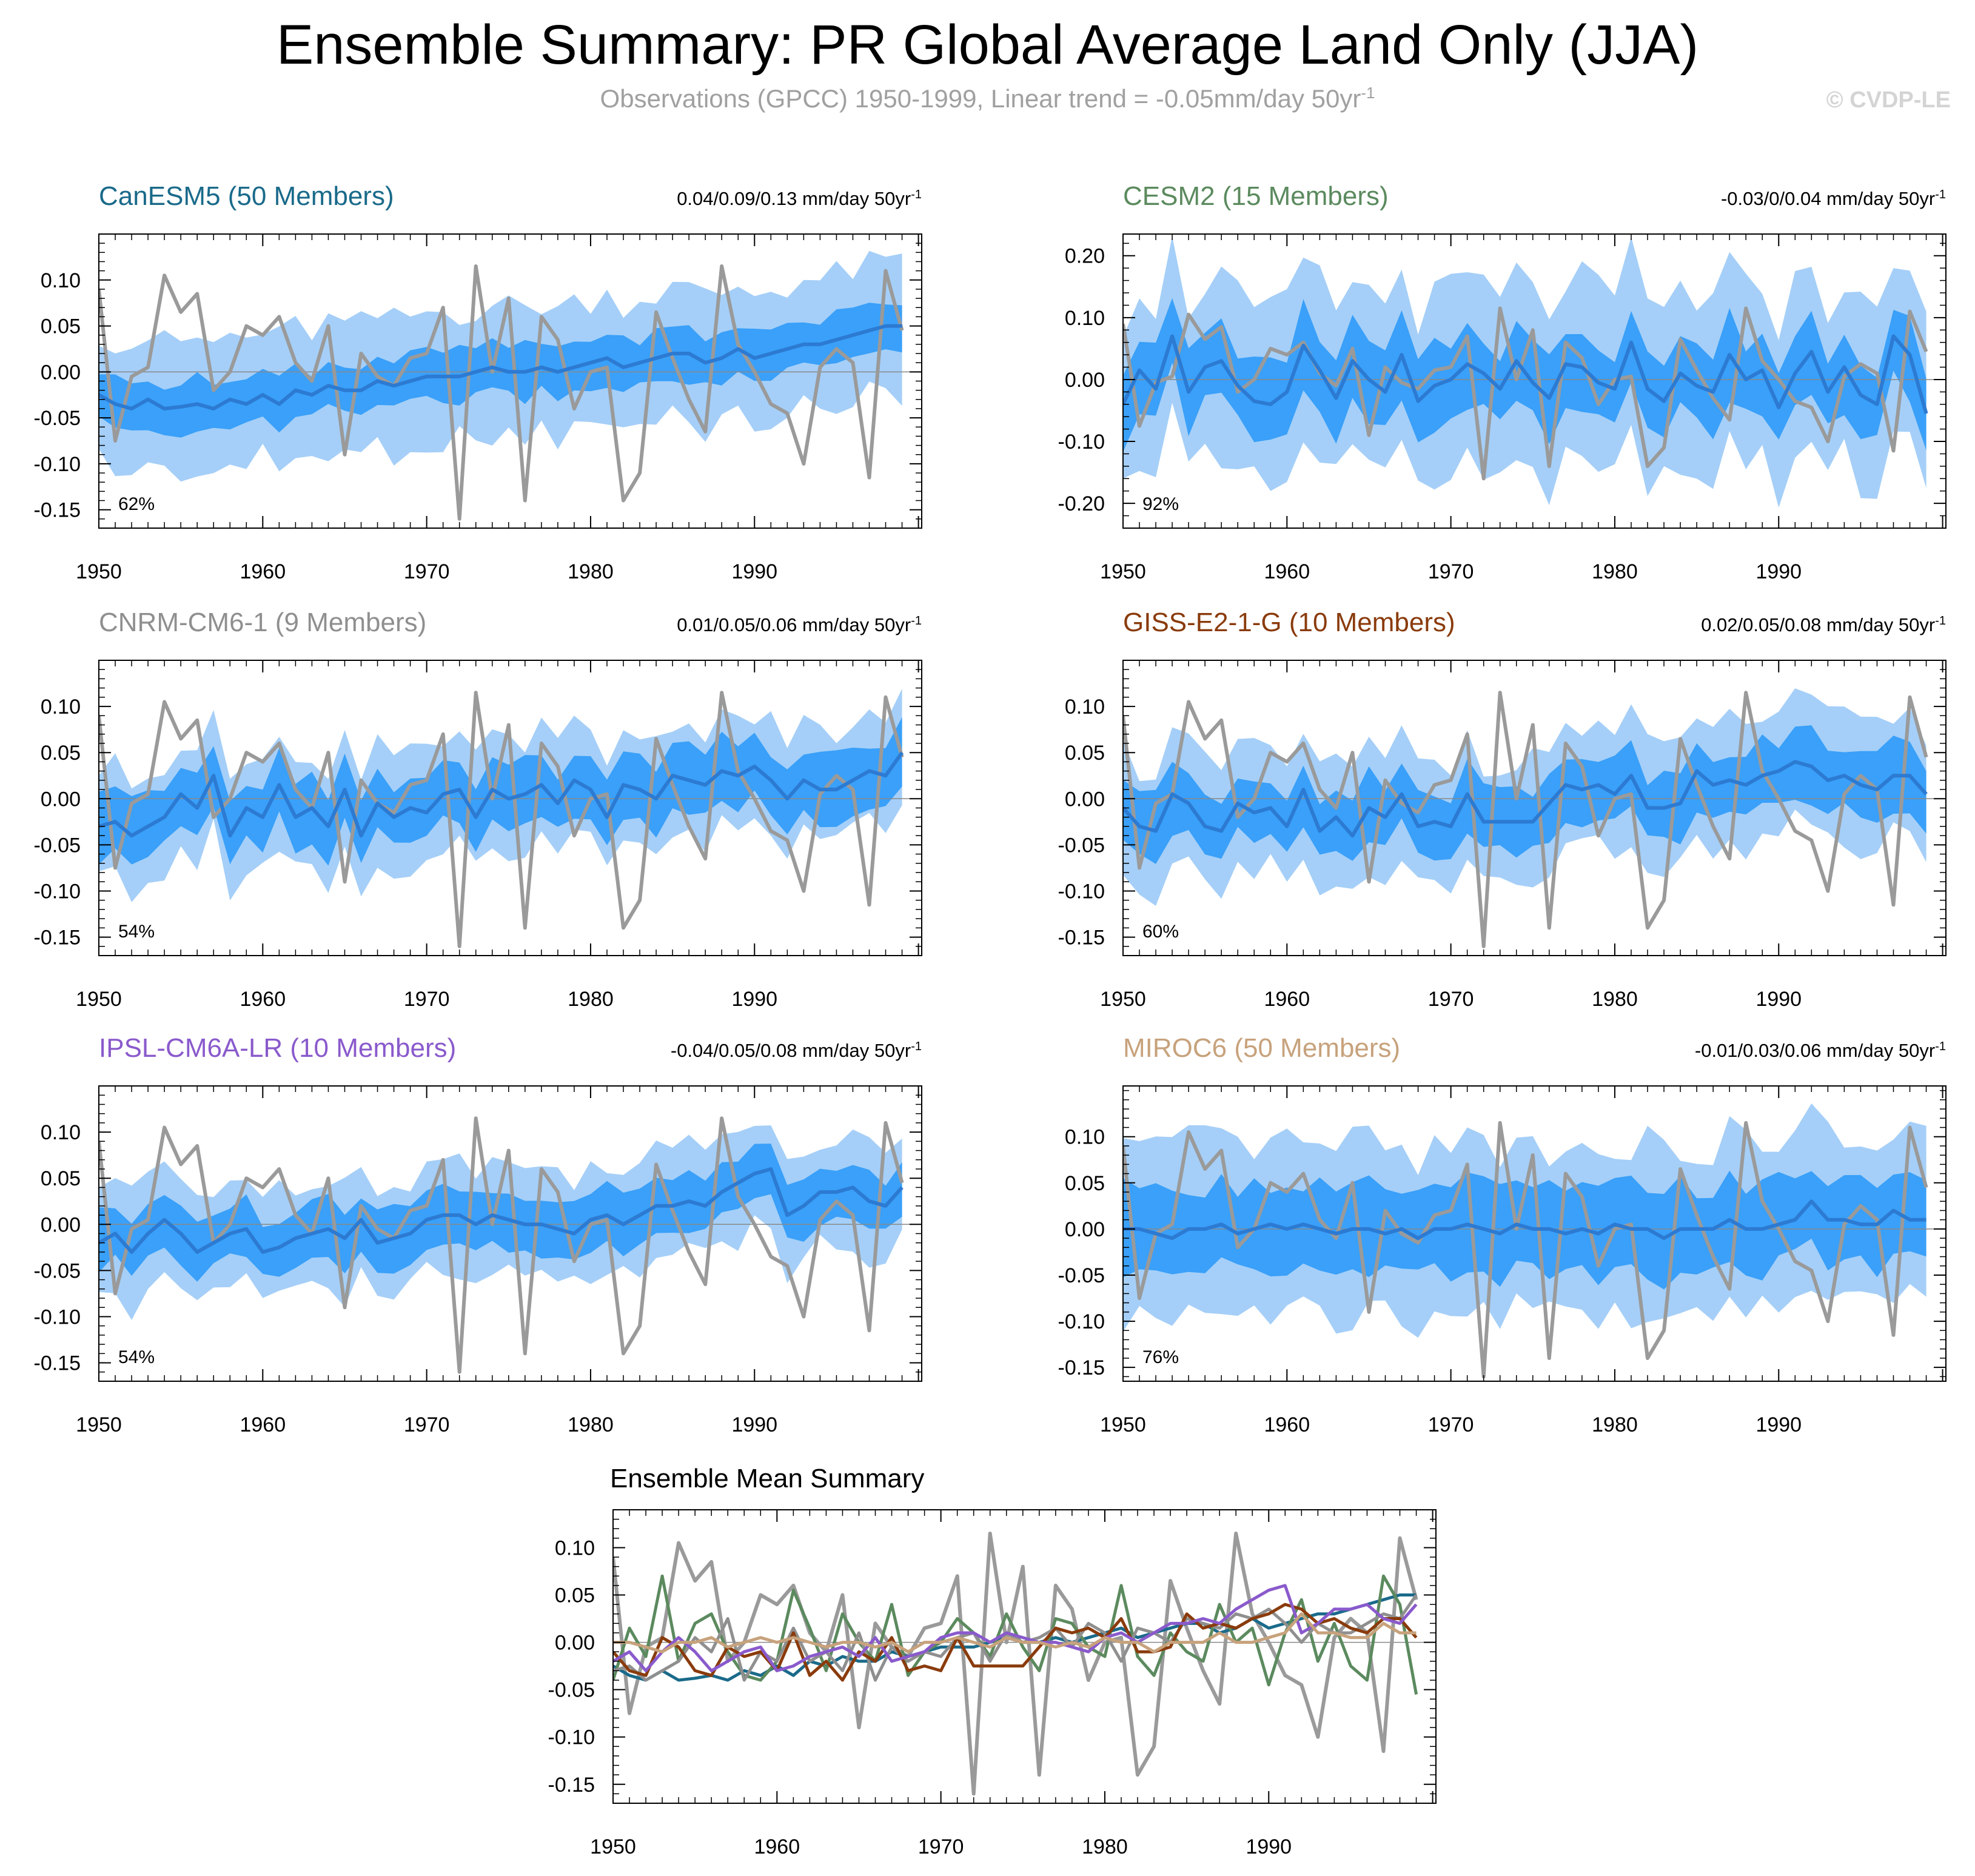  I want to click on panel-title: IPSL-CM6A-LR (10 Members), so click(278, 1048).